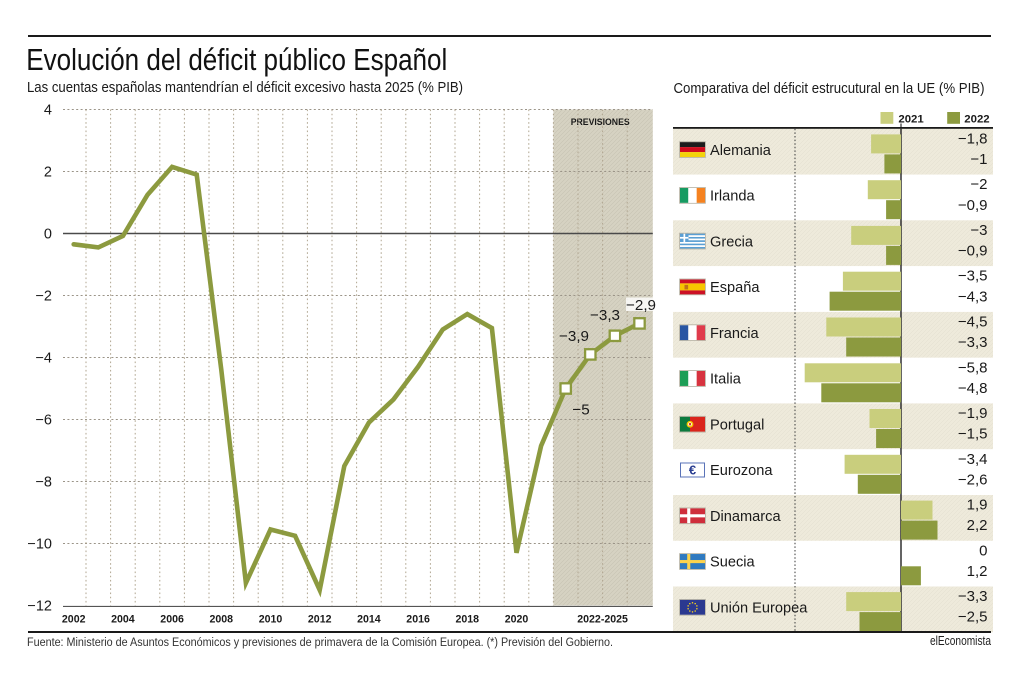 This screenshot has width=1024, height=684. Describe the element at coordinates (978, 159) in the screenshot. I see `svg-text: −1` at that location.